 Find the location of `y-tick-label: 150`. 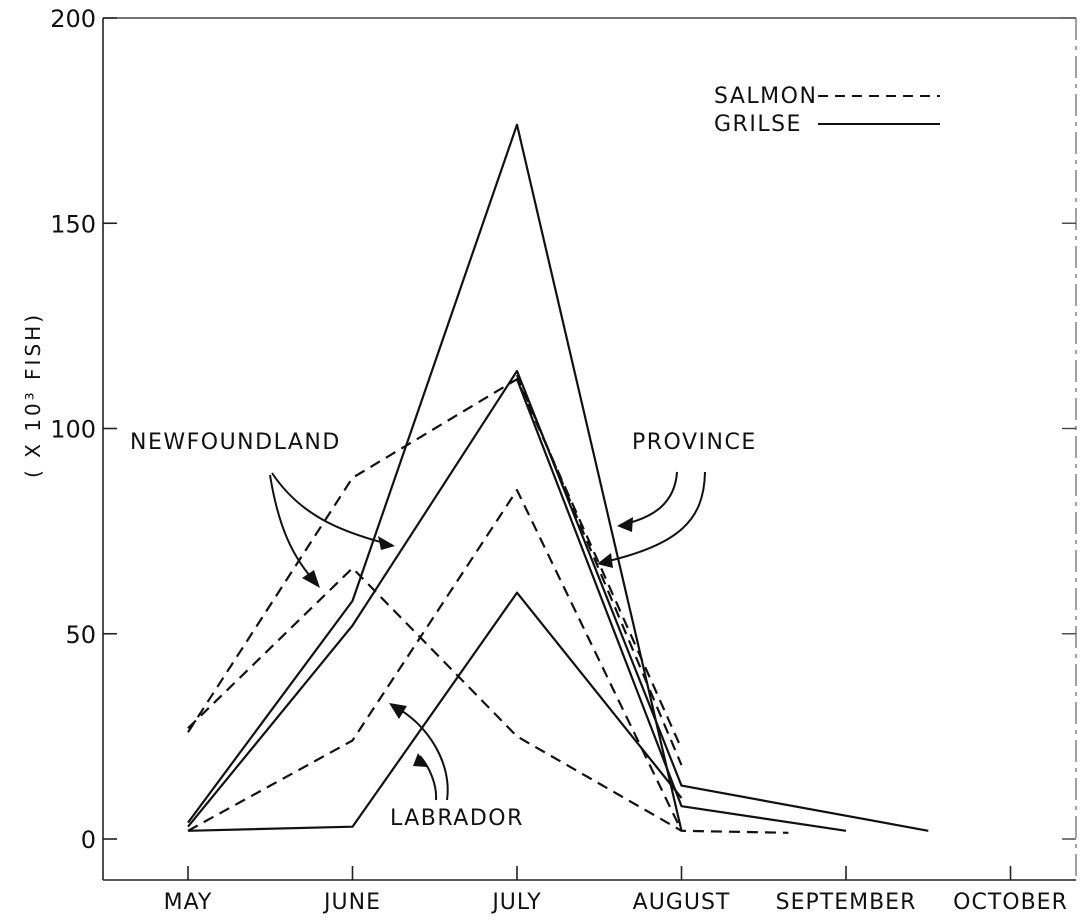

y-tick-label: 150 is located at coordinates (73, 224).